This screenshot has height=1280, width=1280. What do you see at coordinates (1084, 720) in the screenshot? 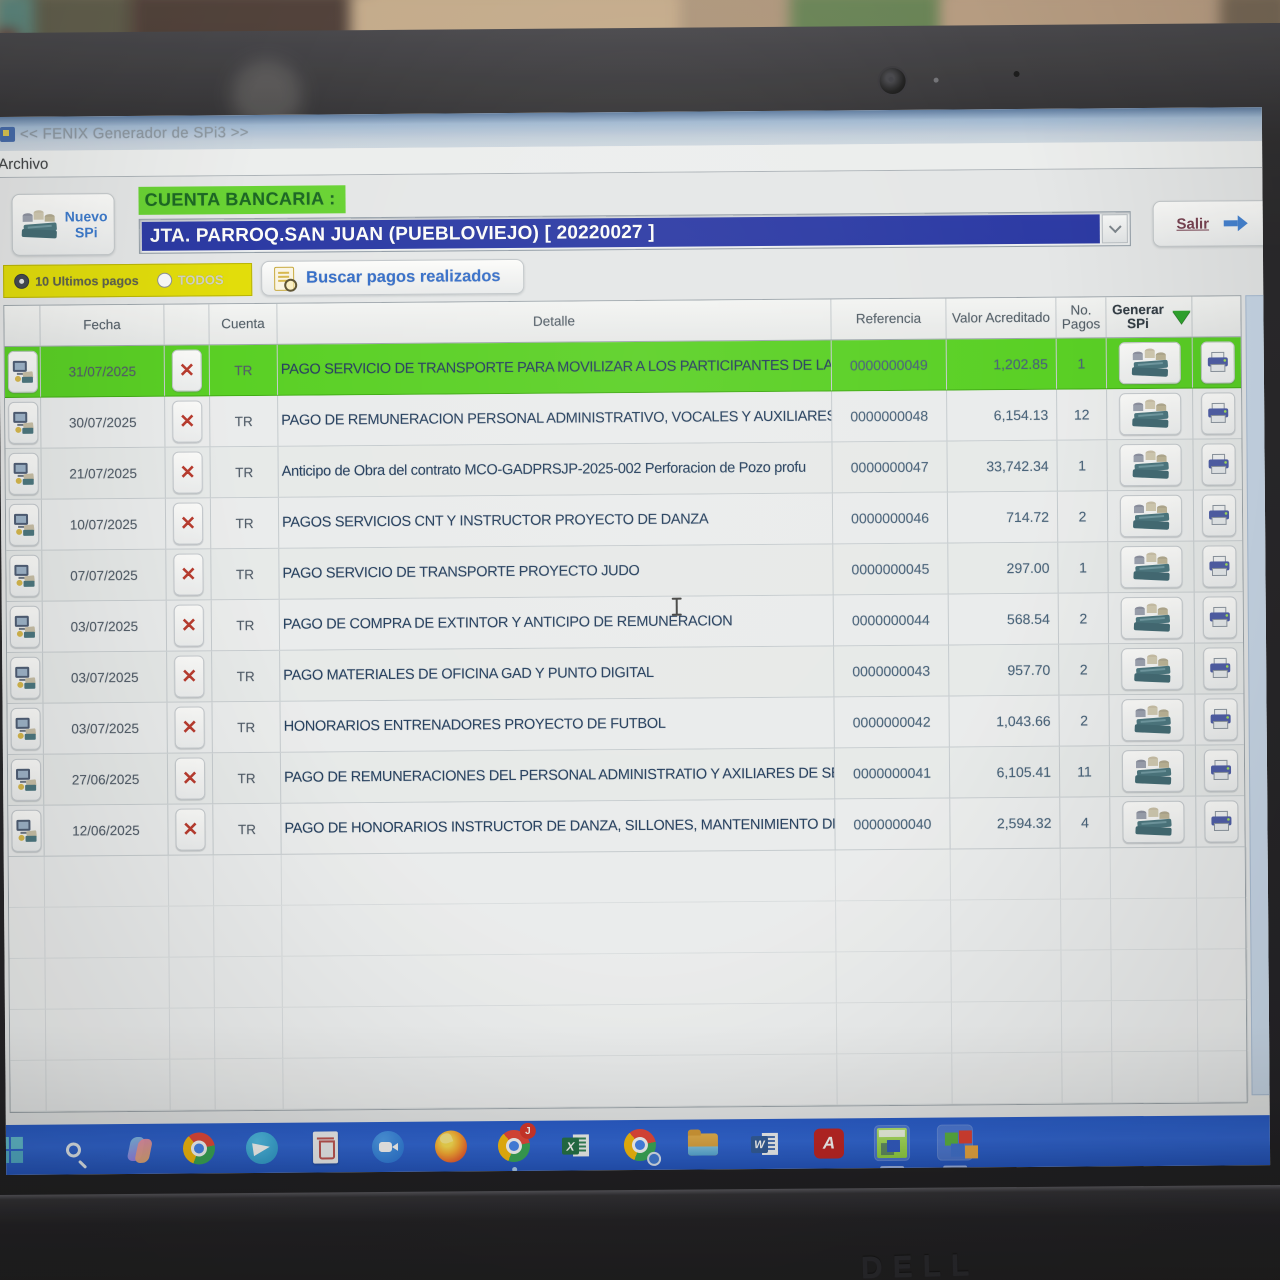
I see `row-no-pagos: 2` at bounding box center [1084, 720].